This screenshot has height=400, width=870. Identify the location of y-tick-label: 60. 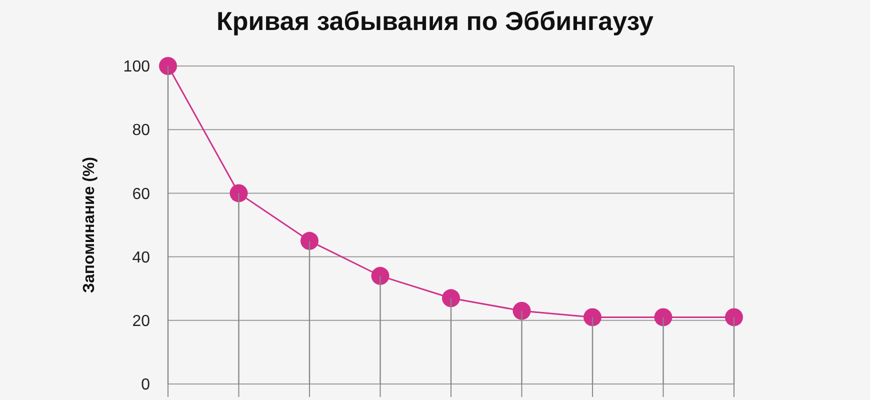
(141, 194).